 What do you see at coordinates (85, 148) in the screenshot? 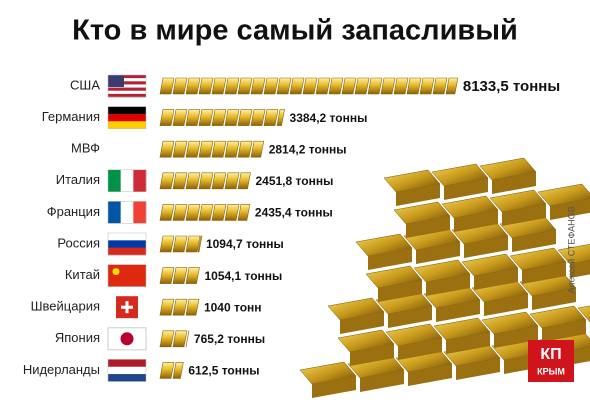
I see `category-label: МВФ` at bounding box center [85, 148].